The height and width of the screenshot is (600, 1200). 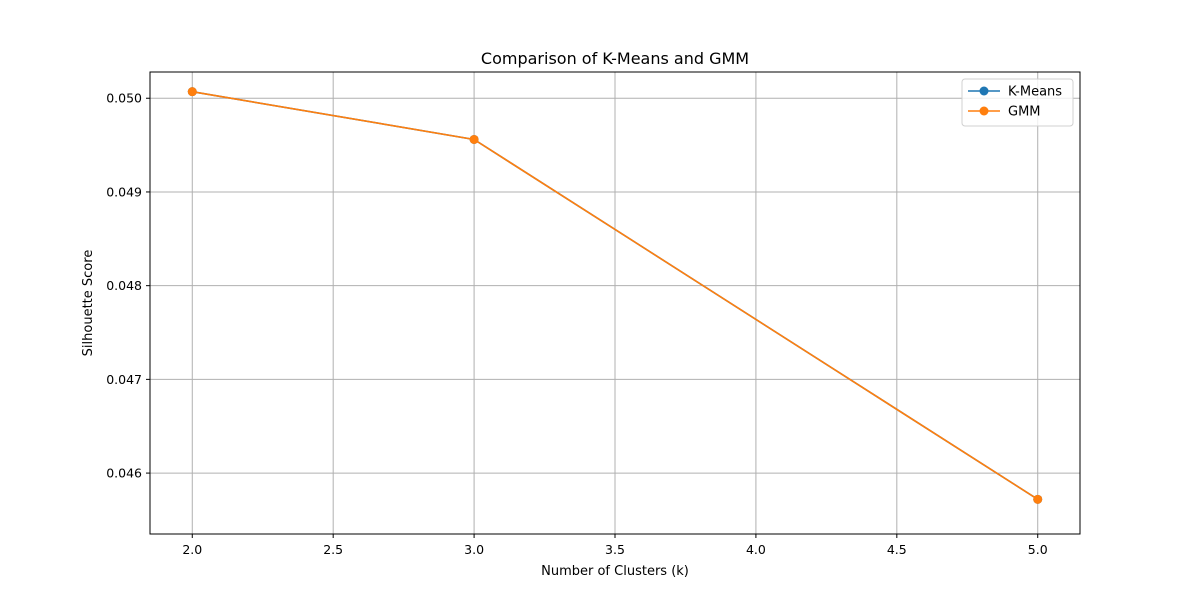 I want to click on legend-label: GMM, so click(x=1024, y=112).